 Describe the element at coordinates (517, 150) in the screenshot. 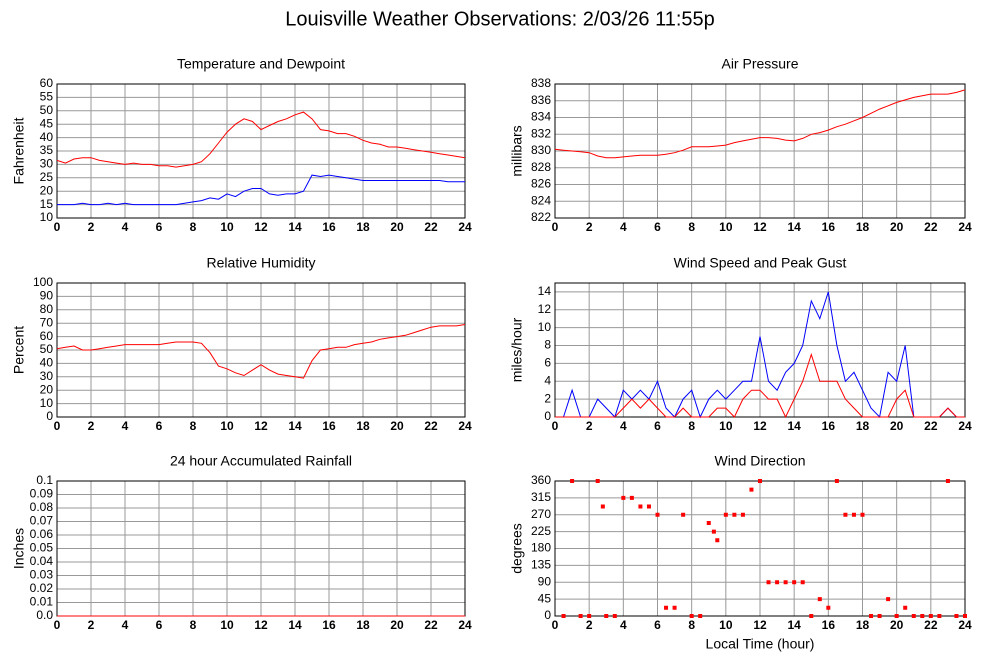

I see `y-axis-label: millibars` at that location.